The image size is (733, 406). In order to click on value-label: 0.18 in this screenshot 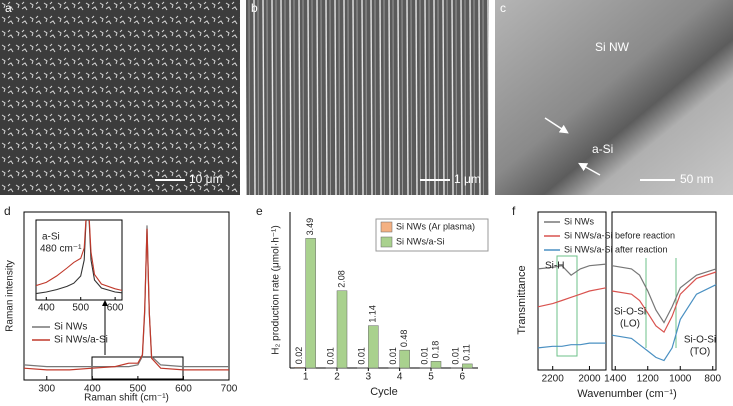, I will do `click(435, 350)`.